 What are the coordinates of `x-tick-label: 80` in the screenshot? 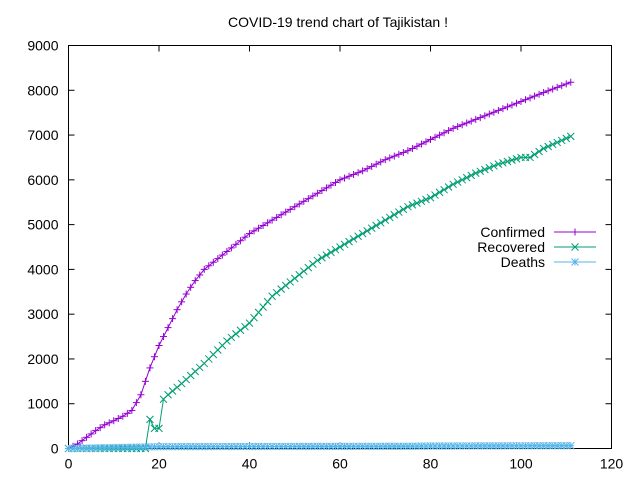 It's located at (431, 464).